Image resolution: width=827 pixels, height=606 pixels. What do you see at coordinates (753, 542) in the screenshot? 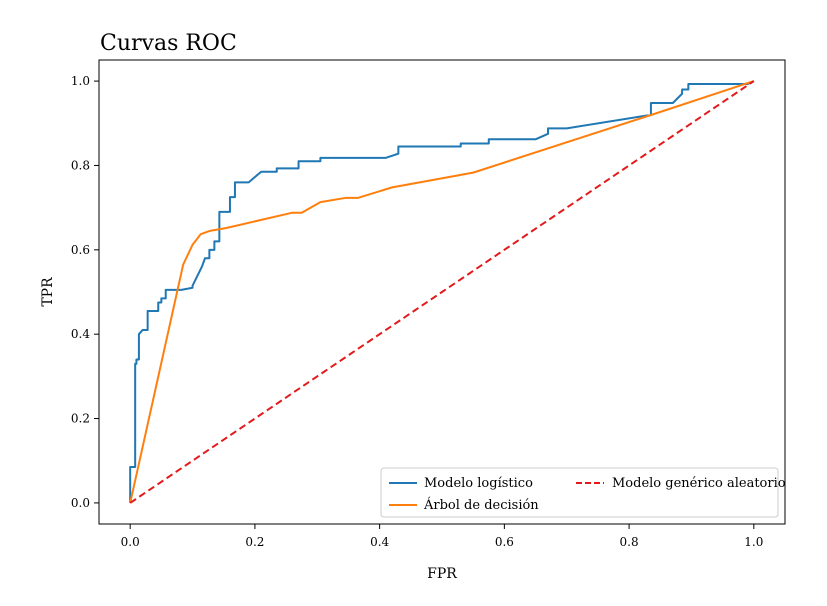
I see `x-tick-label-5: 1.0` at bounding box center [753, 542].